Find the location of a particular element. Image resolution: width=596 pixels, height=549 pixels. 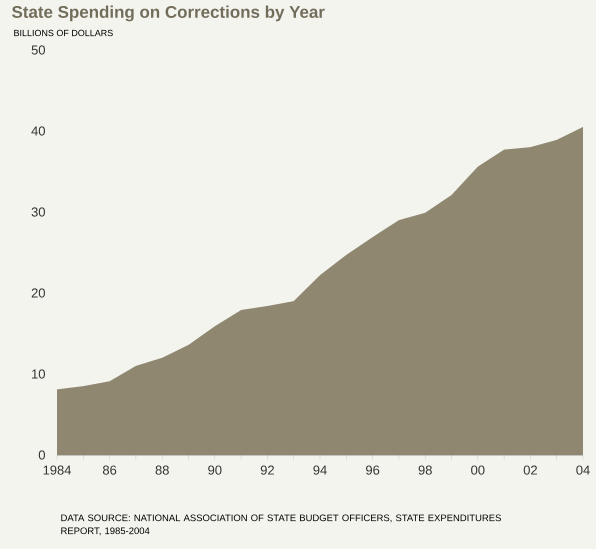

y-axis-title: BILLIONS OF DOLLARS is located at coordinates (63, 33).